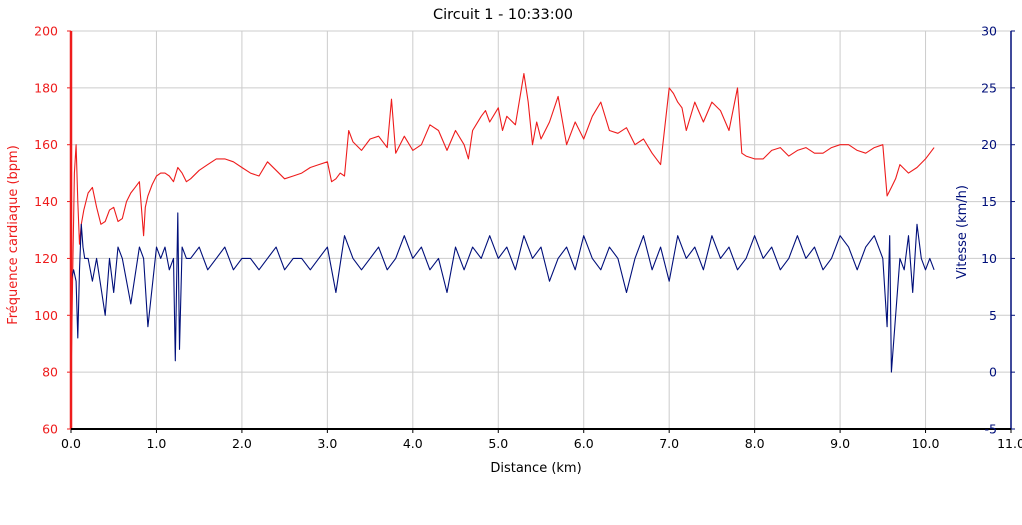 Image resolution: width=1022 pixels, height=525 pixels. Describe the element at coordinates (926, 443) in the screenshot. I see `x-tick-label: 10.0` at that location.